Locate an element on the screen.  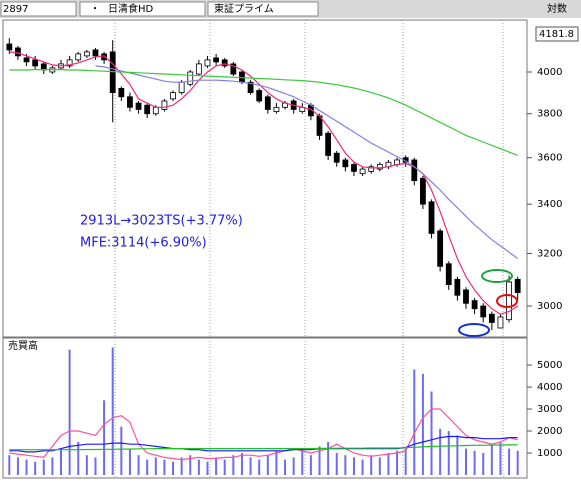
stock-name: 日清食HD is located at coordinates (131, 8).